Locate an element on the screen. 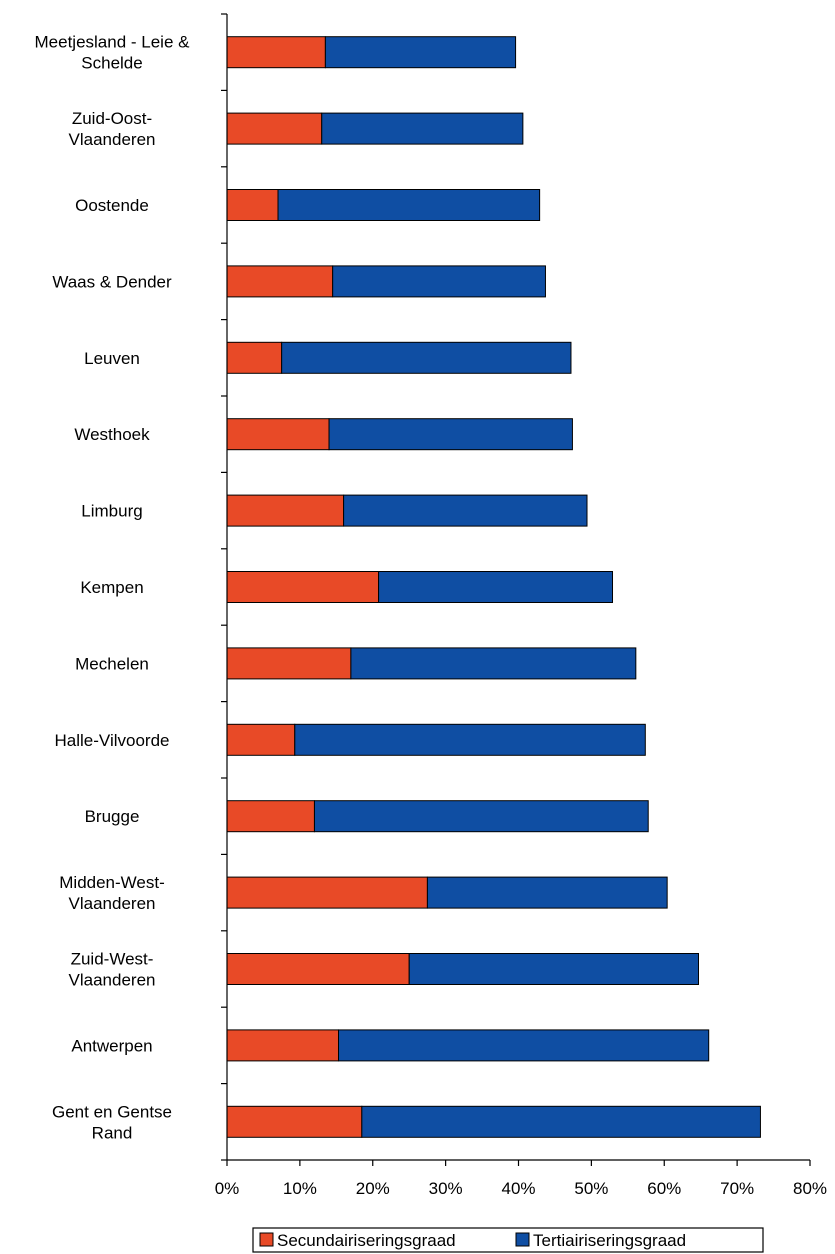 The image size is (835, 1254). legend-label-secundairiseringsgraad: Secundairiseringsgraad is located at coordinates (366, 1240).